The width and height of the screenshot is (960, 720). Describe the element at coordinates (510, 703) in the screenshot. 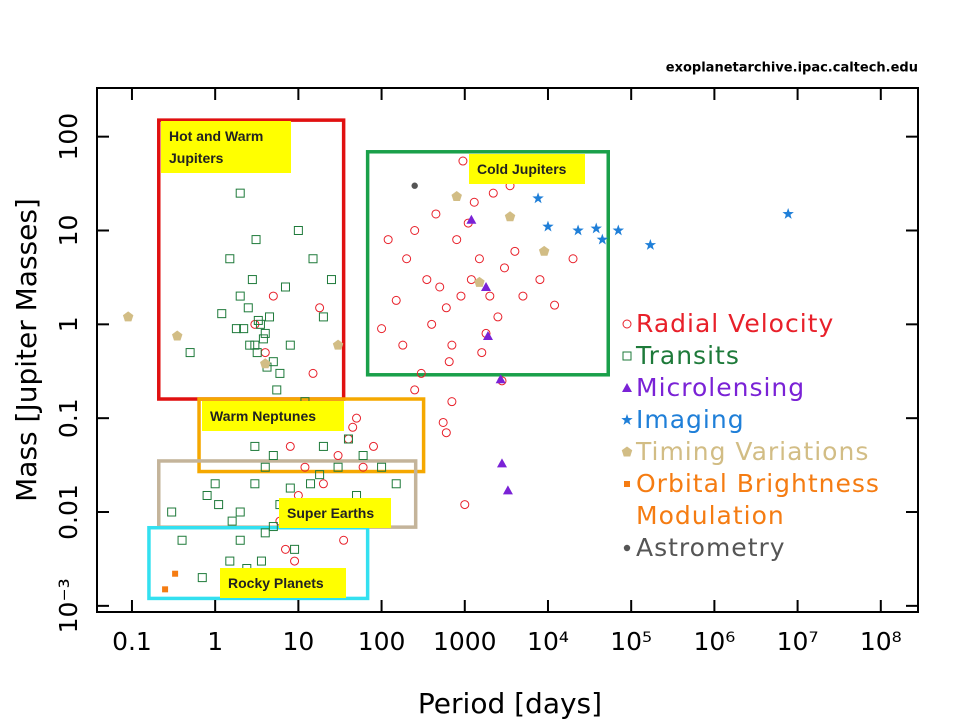

I see `x-axis-title: Period [days]` at that location.